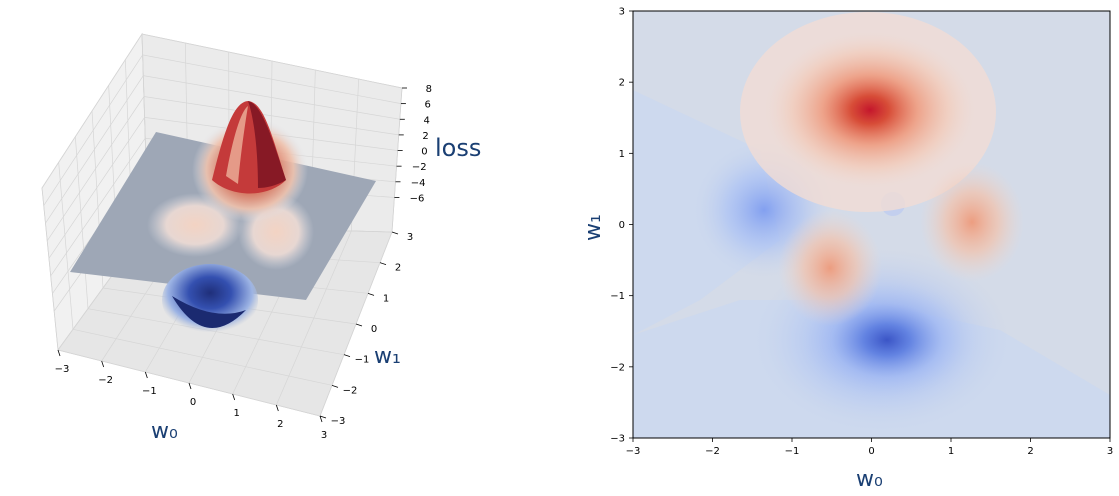 The width and height of the screenshot is (1119, 496). Describe the element at coordinates (280, 424) in the screenshot. I see `x-tick-label-3d: 2` at that location.